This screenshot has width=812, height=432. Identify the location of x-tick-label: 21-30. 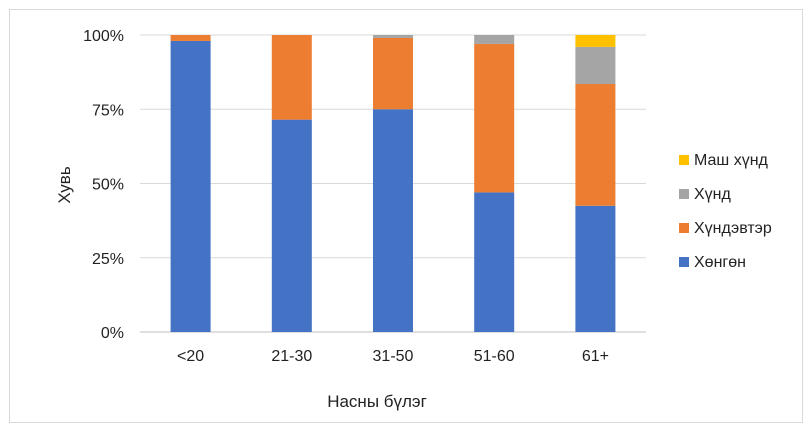
(291, 356).